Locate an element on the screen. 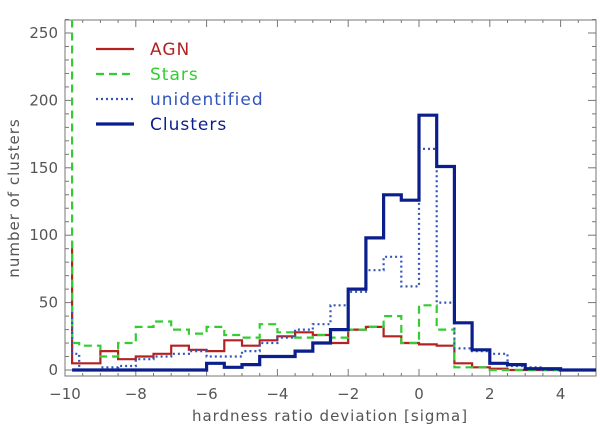  x-tick-label: −8 is located at coordinates (136, 394).